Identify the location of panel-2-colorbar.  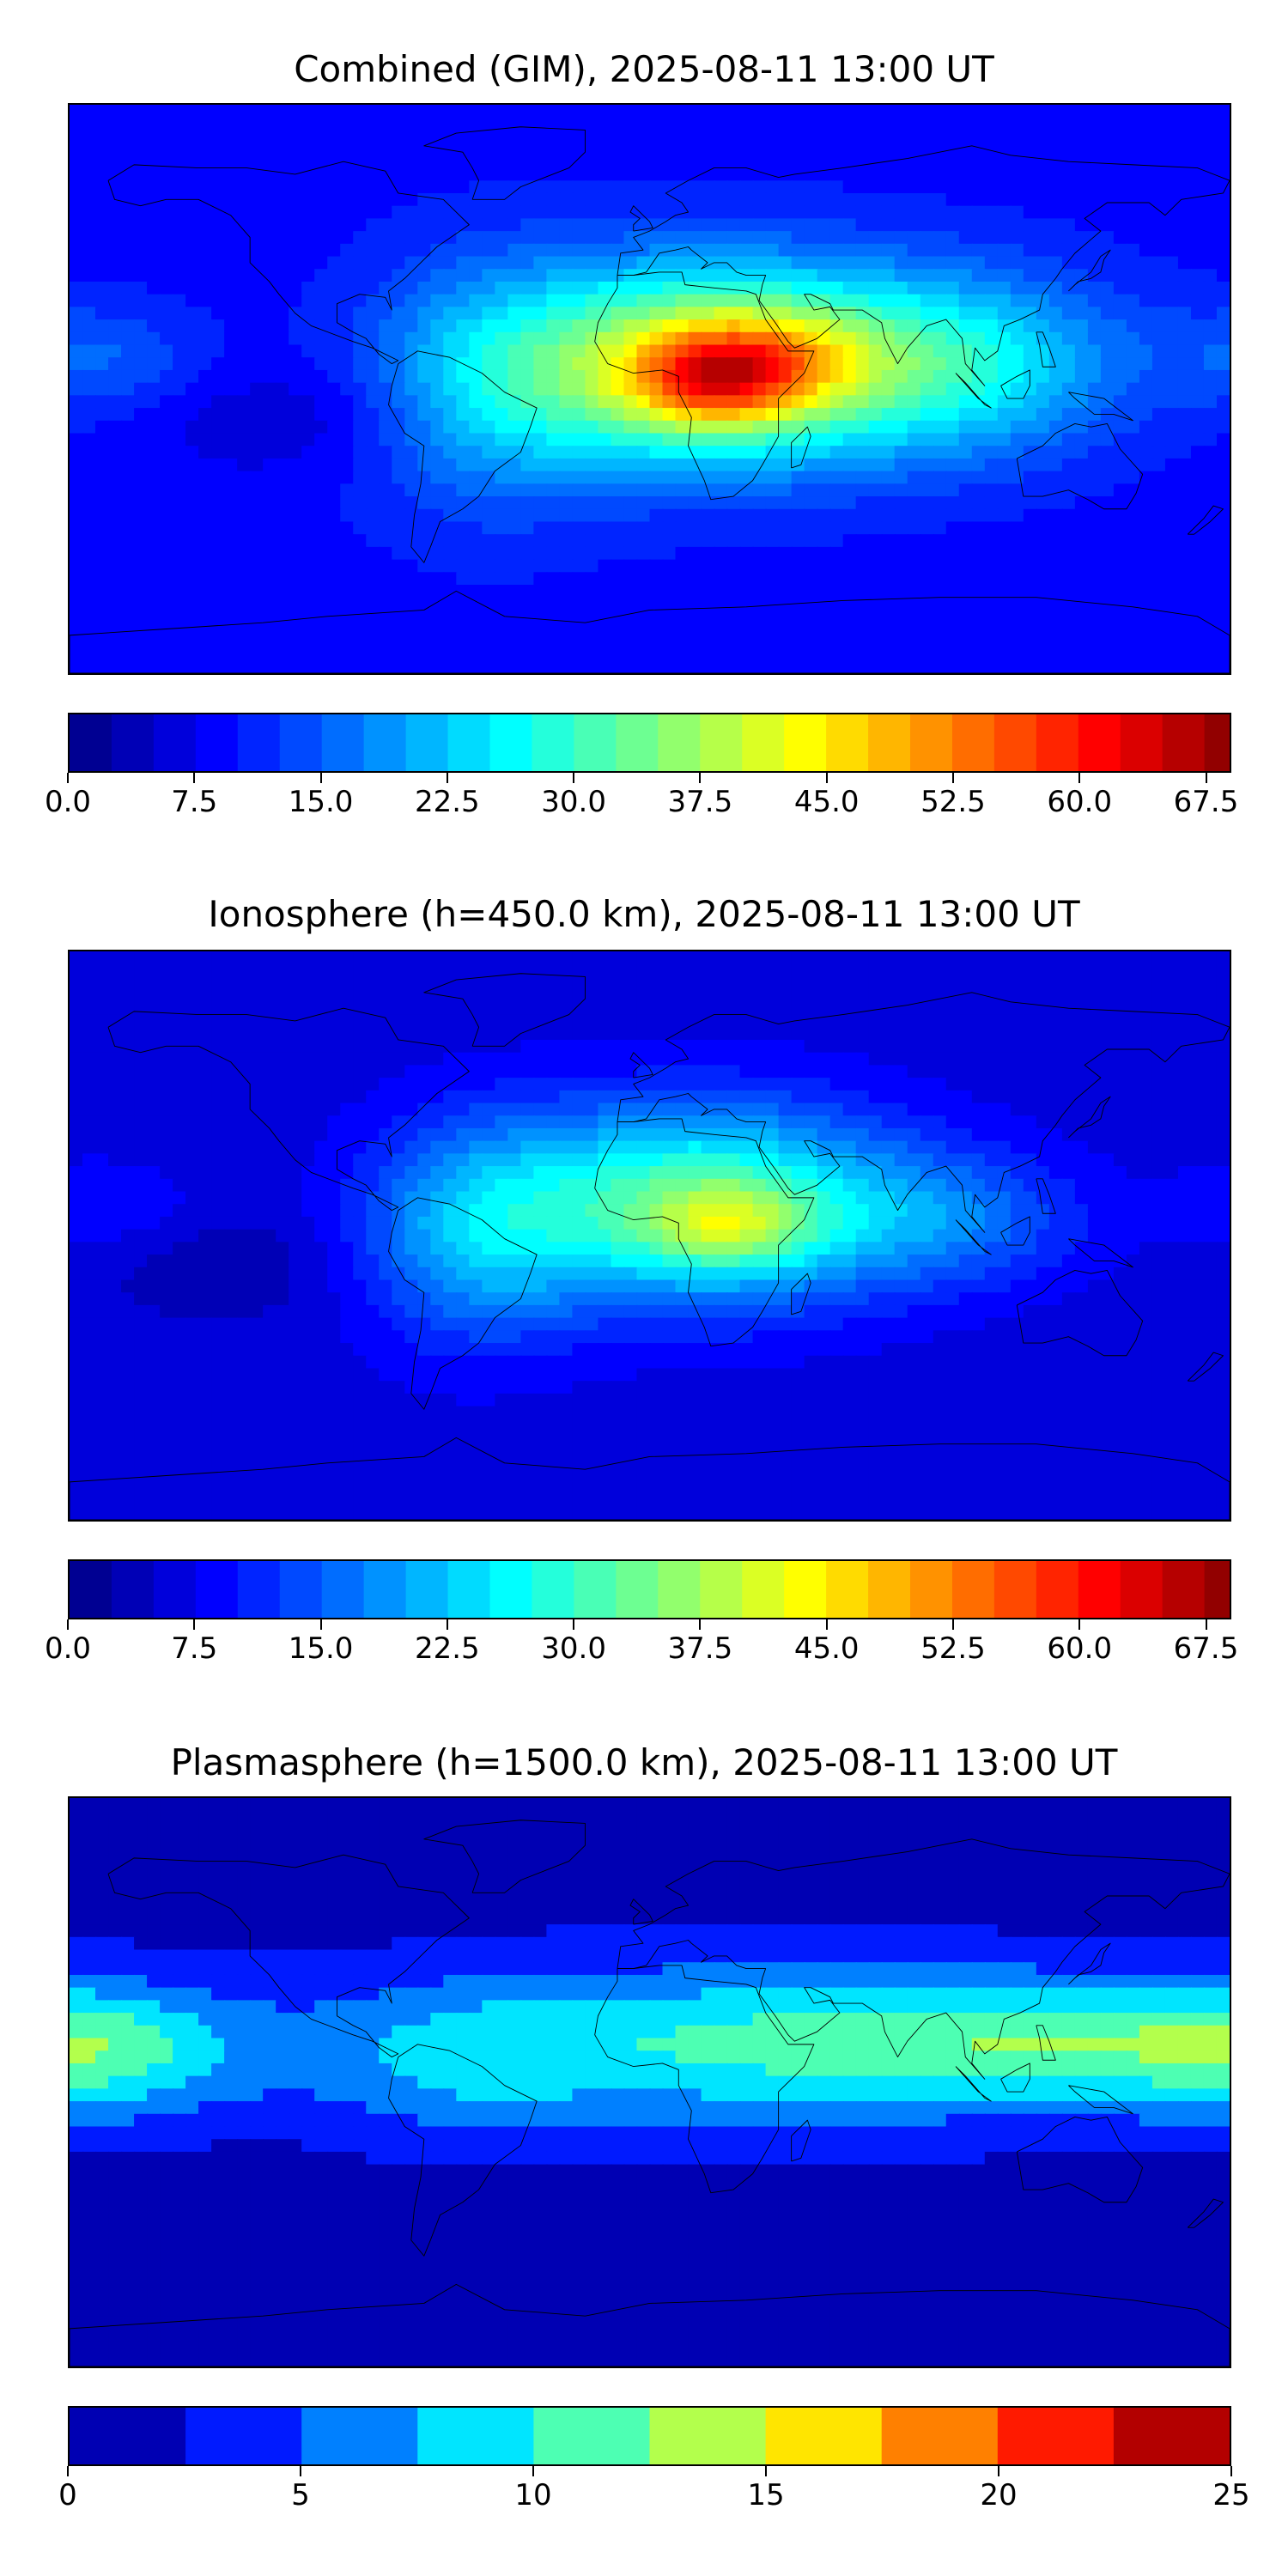
(649, 1589).